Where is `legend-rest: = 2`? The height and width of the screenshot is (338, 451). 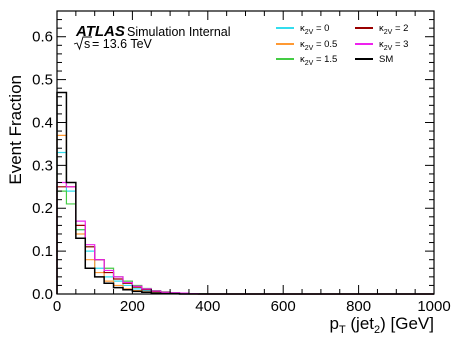 legend-rest: = 2 is located at coordinates (400, 28).